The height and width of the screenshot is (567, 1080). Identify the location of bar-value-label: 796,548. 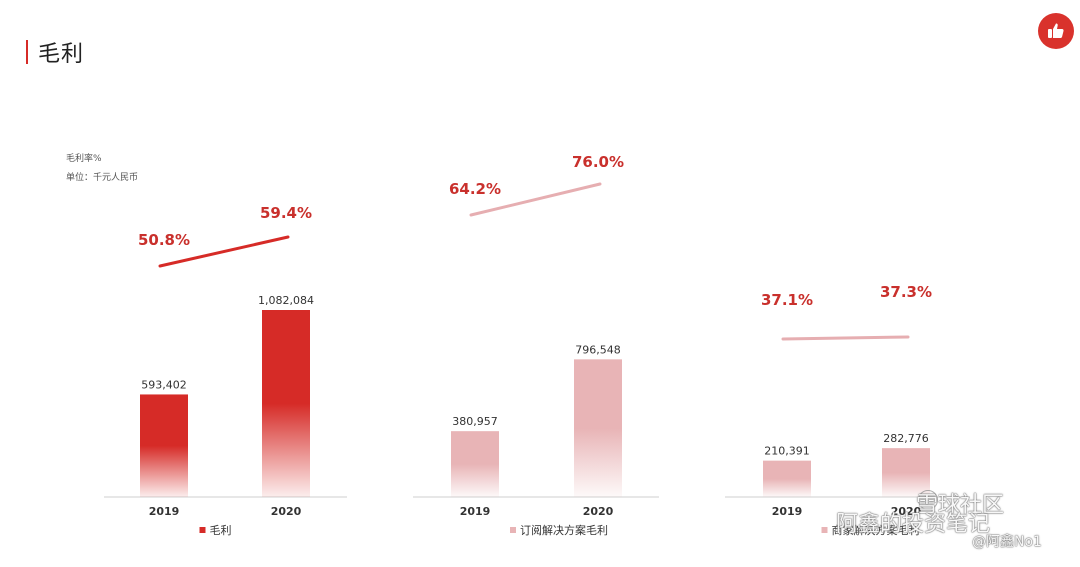
(598, 349).